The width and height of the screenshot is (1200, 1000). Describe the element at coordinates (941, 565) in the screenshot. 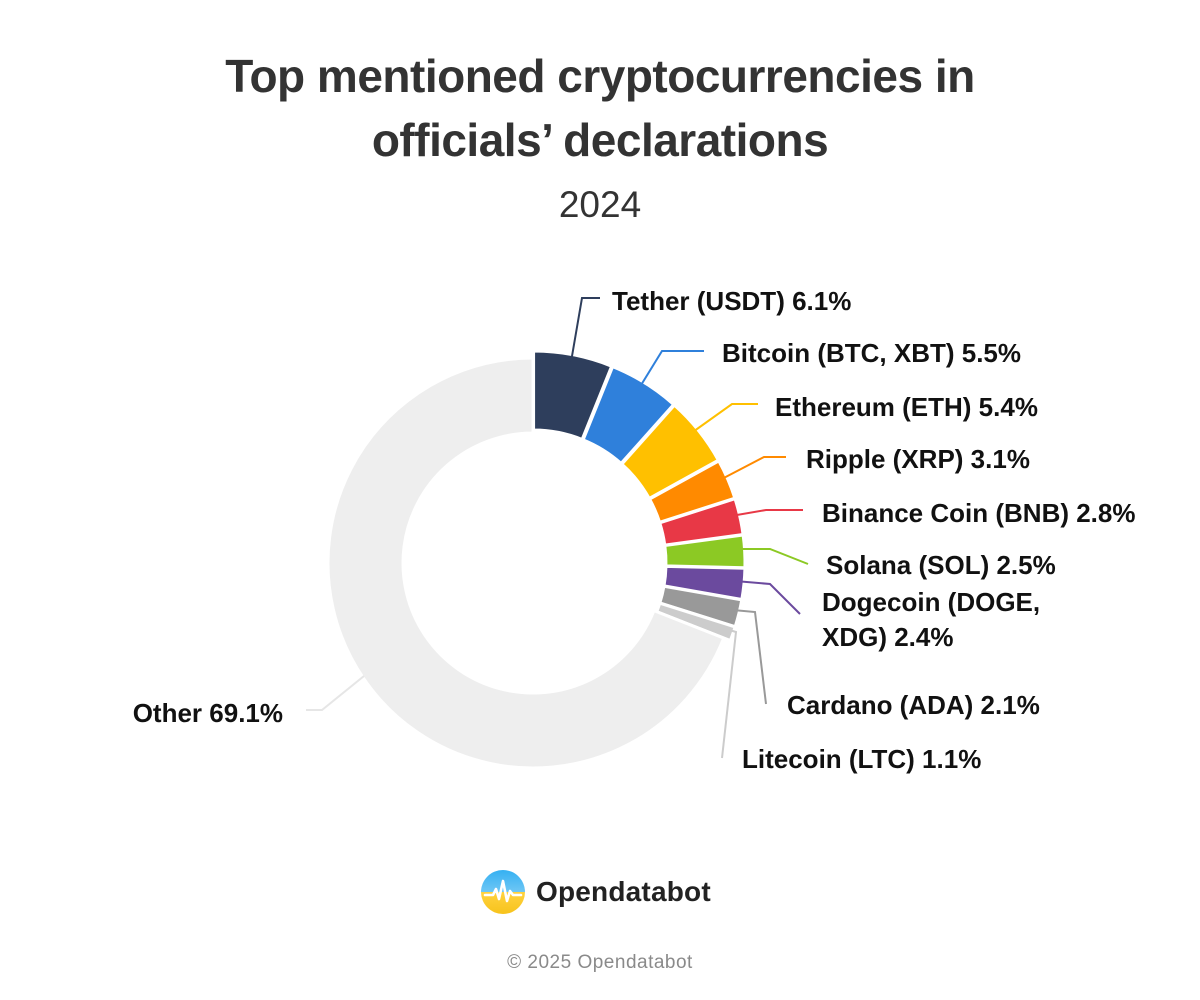

I see `slice-label: Solana (SOL) 2.5%` at that location.